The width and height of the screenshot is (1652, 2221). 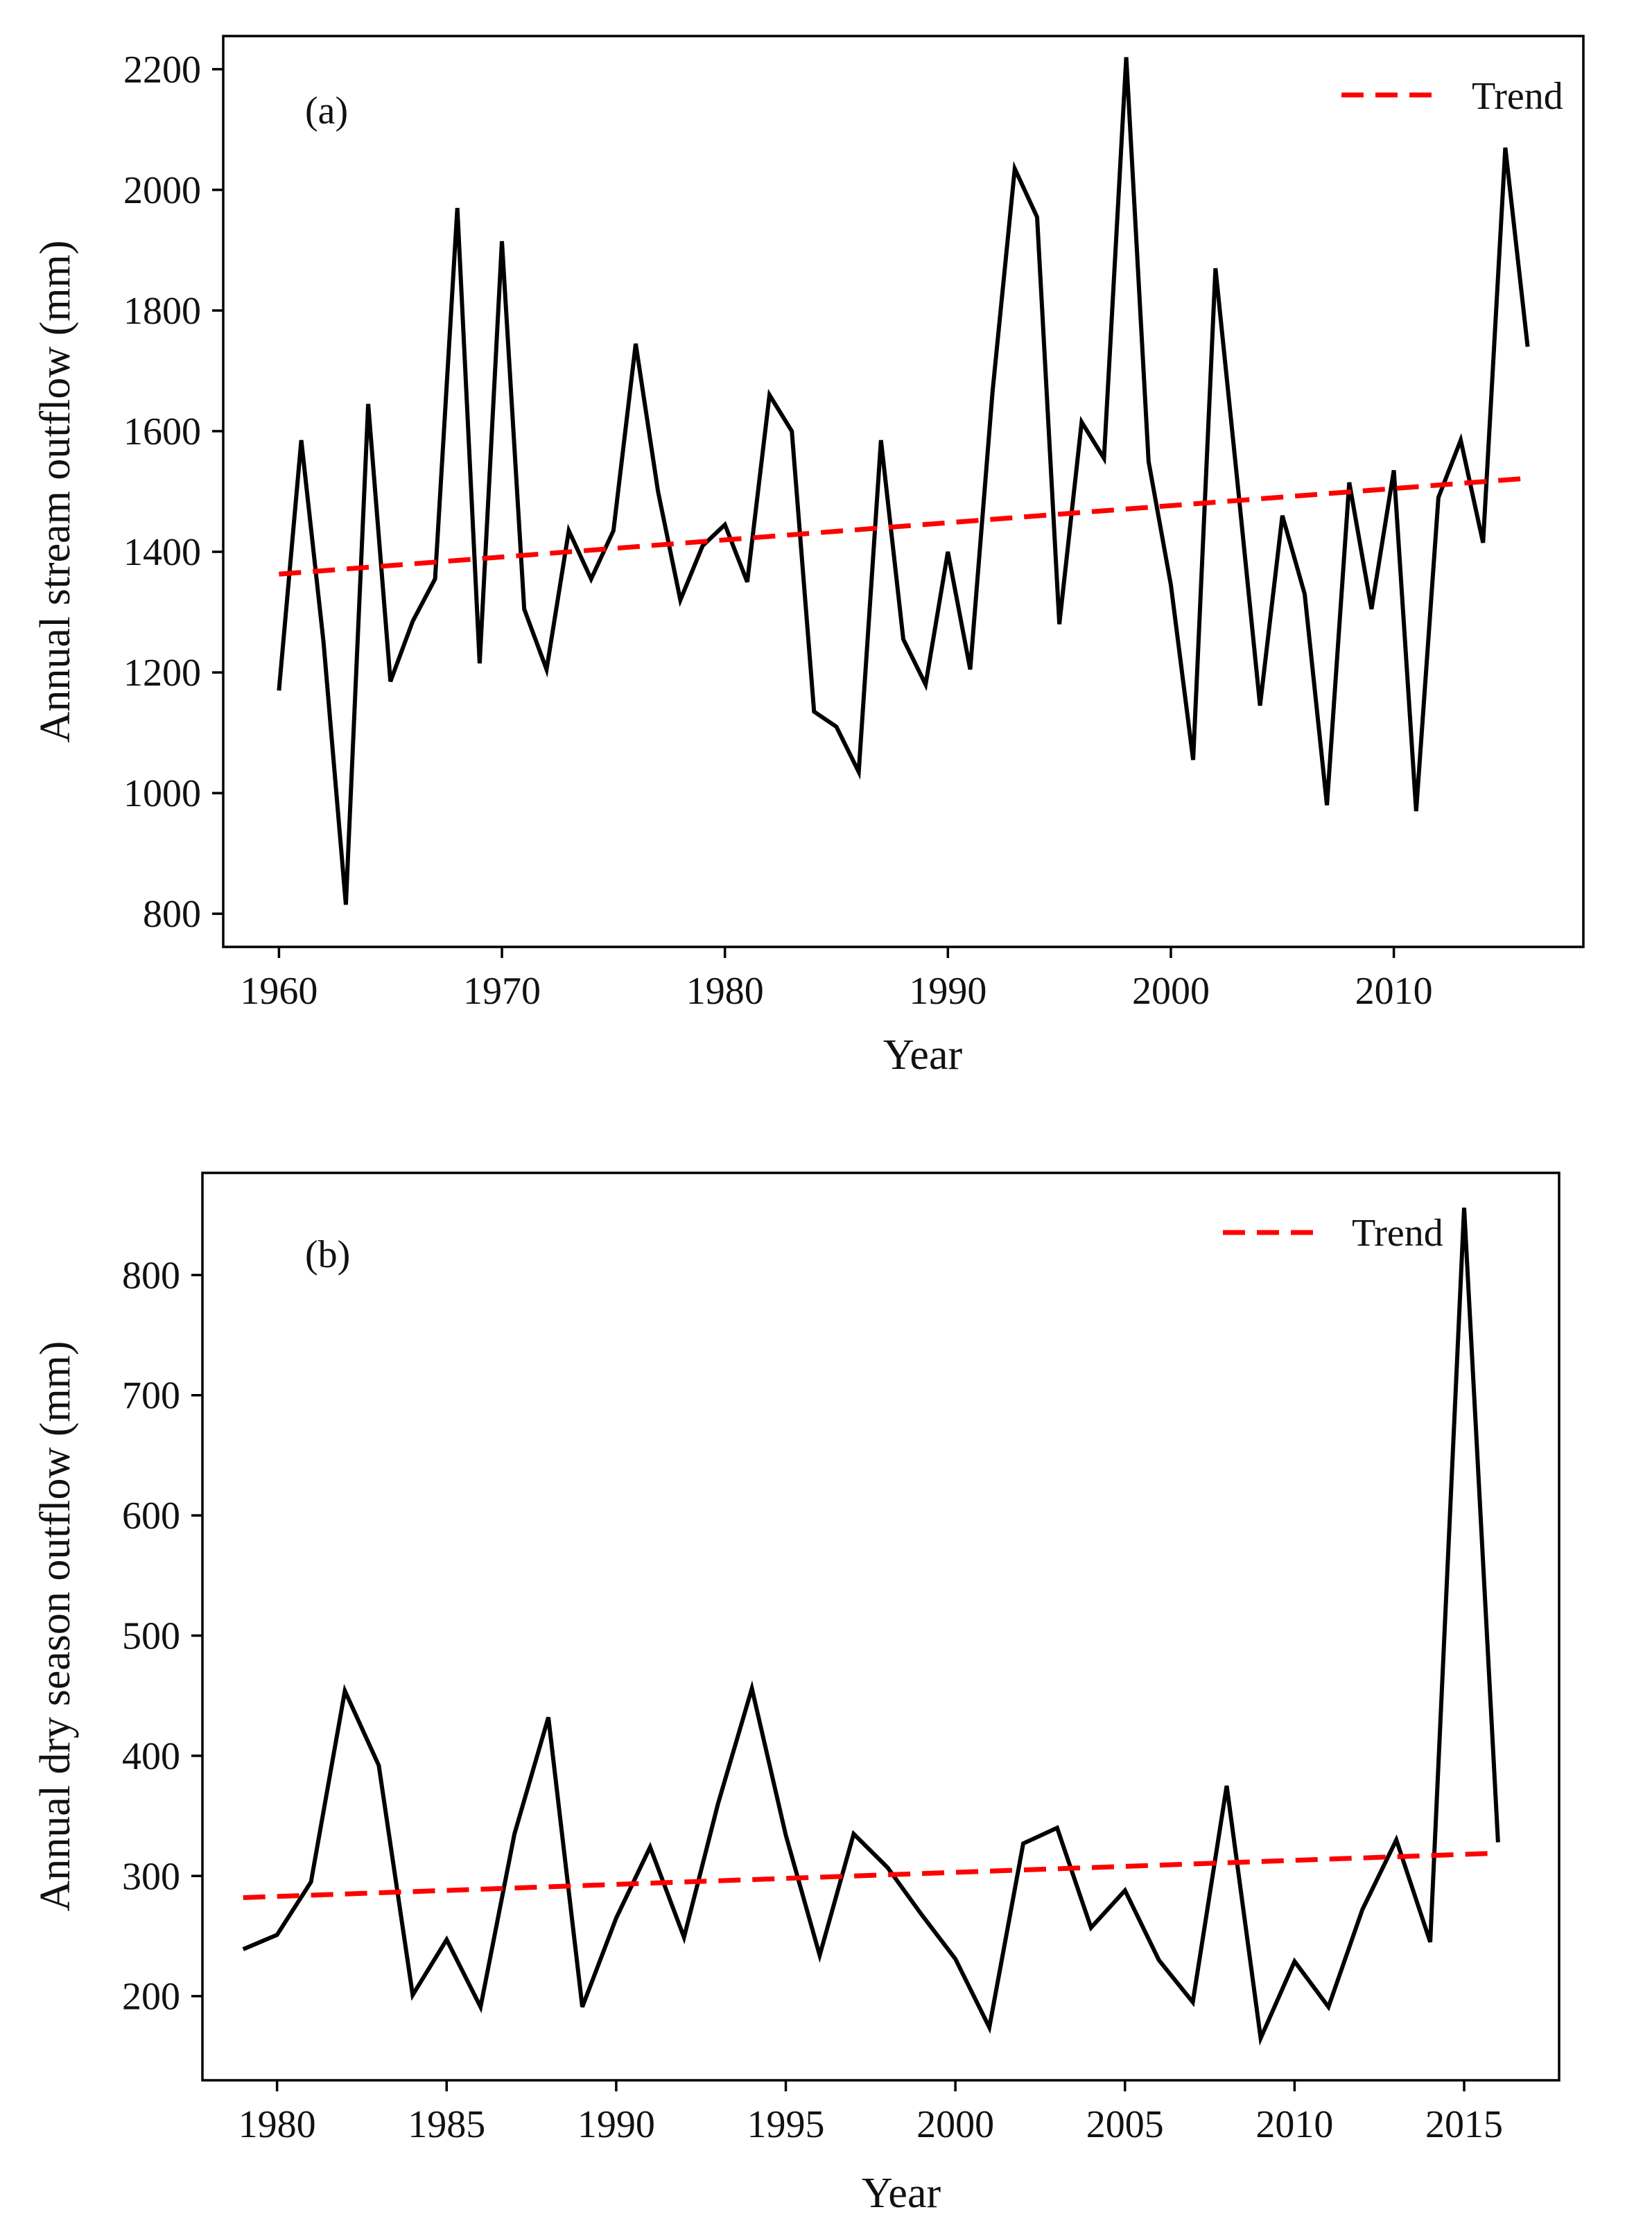 What do you see at coordinates (162, 673) in the screenshot?
I see `y-tick-label: 1200` at bounding box center [162, 673].